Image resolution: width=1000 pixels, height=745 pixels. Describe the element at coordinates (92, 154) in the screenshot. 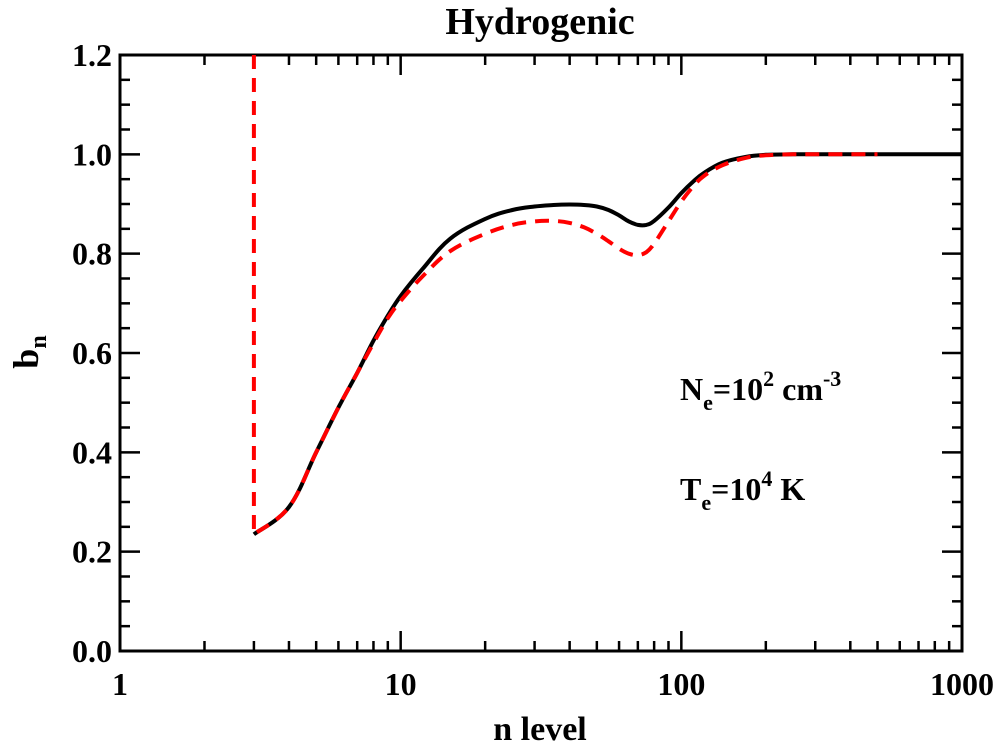

I see `y-tick-label: 1.0` at that location.